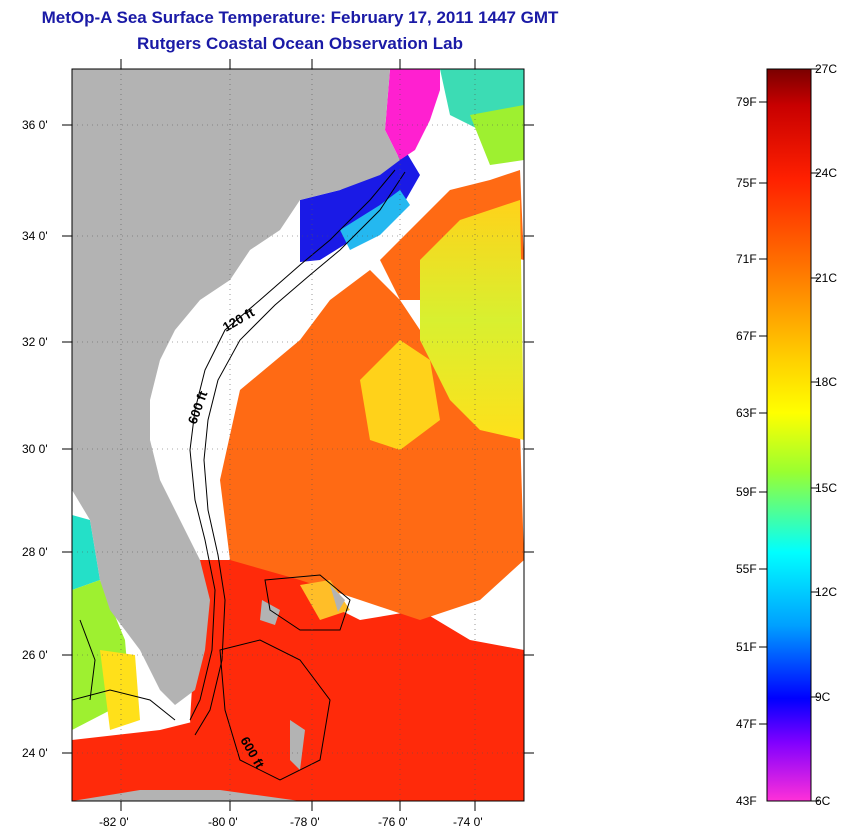 The width and height of the screenshot is (841, 832). Describe the element at coordinates (746, 569) in the screenshot. I see `colorbar-label-fahrenheit: 55F` at that location.